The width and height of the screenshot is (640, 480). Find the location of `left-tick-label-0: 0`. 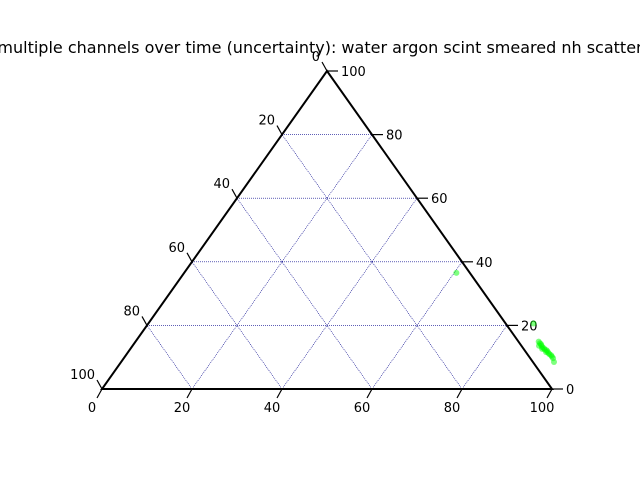

left-tick-label-0: 0 is located at coordinates (316, 57).